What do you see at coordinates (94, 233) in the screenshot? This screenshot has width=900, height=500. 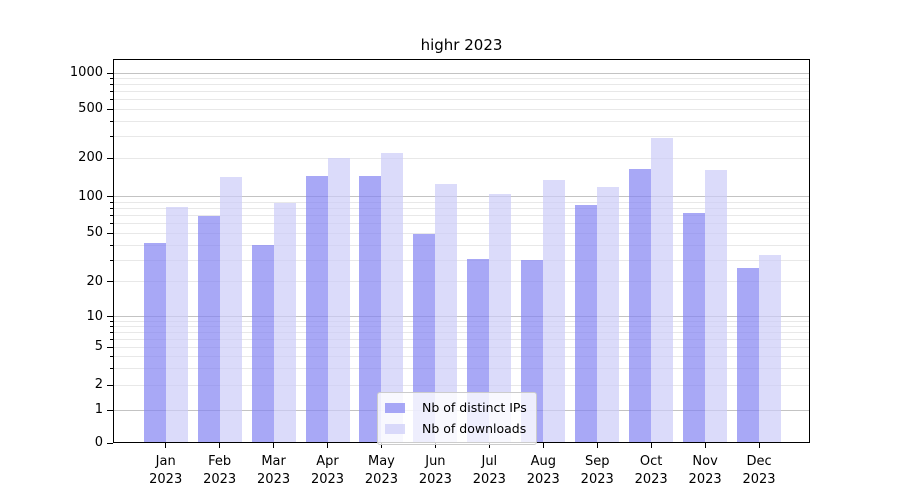 I see `y-tick-label-50: 50` at bounding box center [94, 233].